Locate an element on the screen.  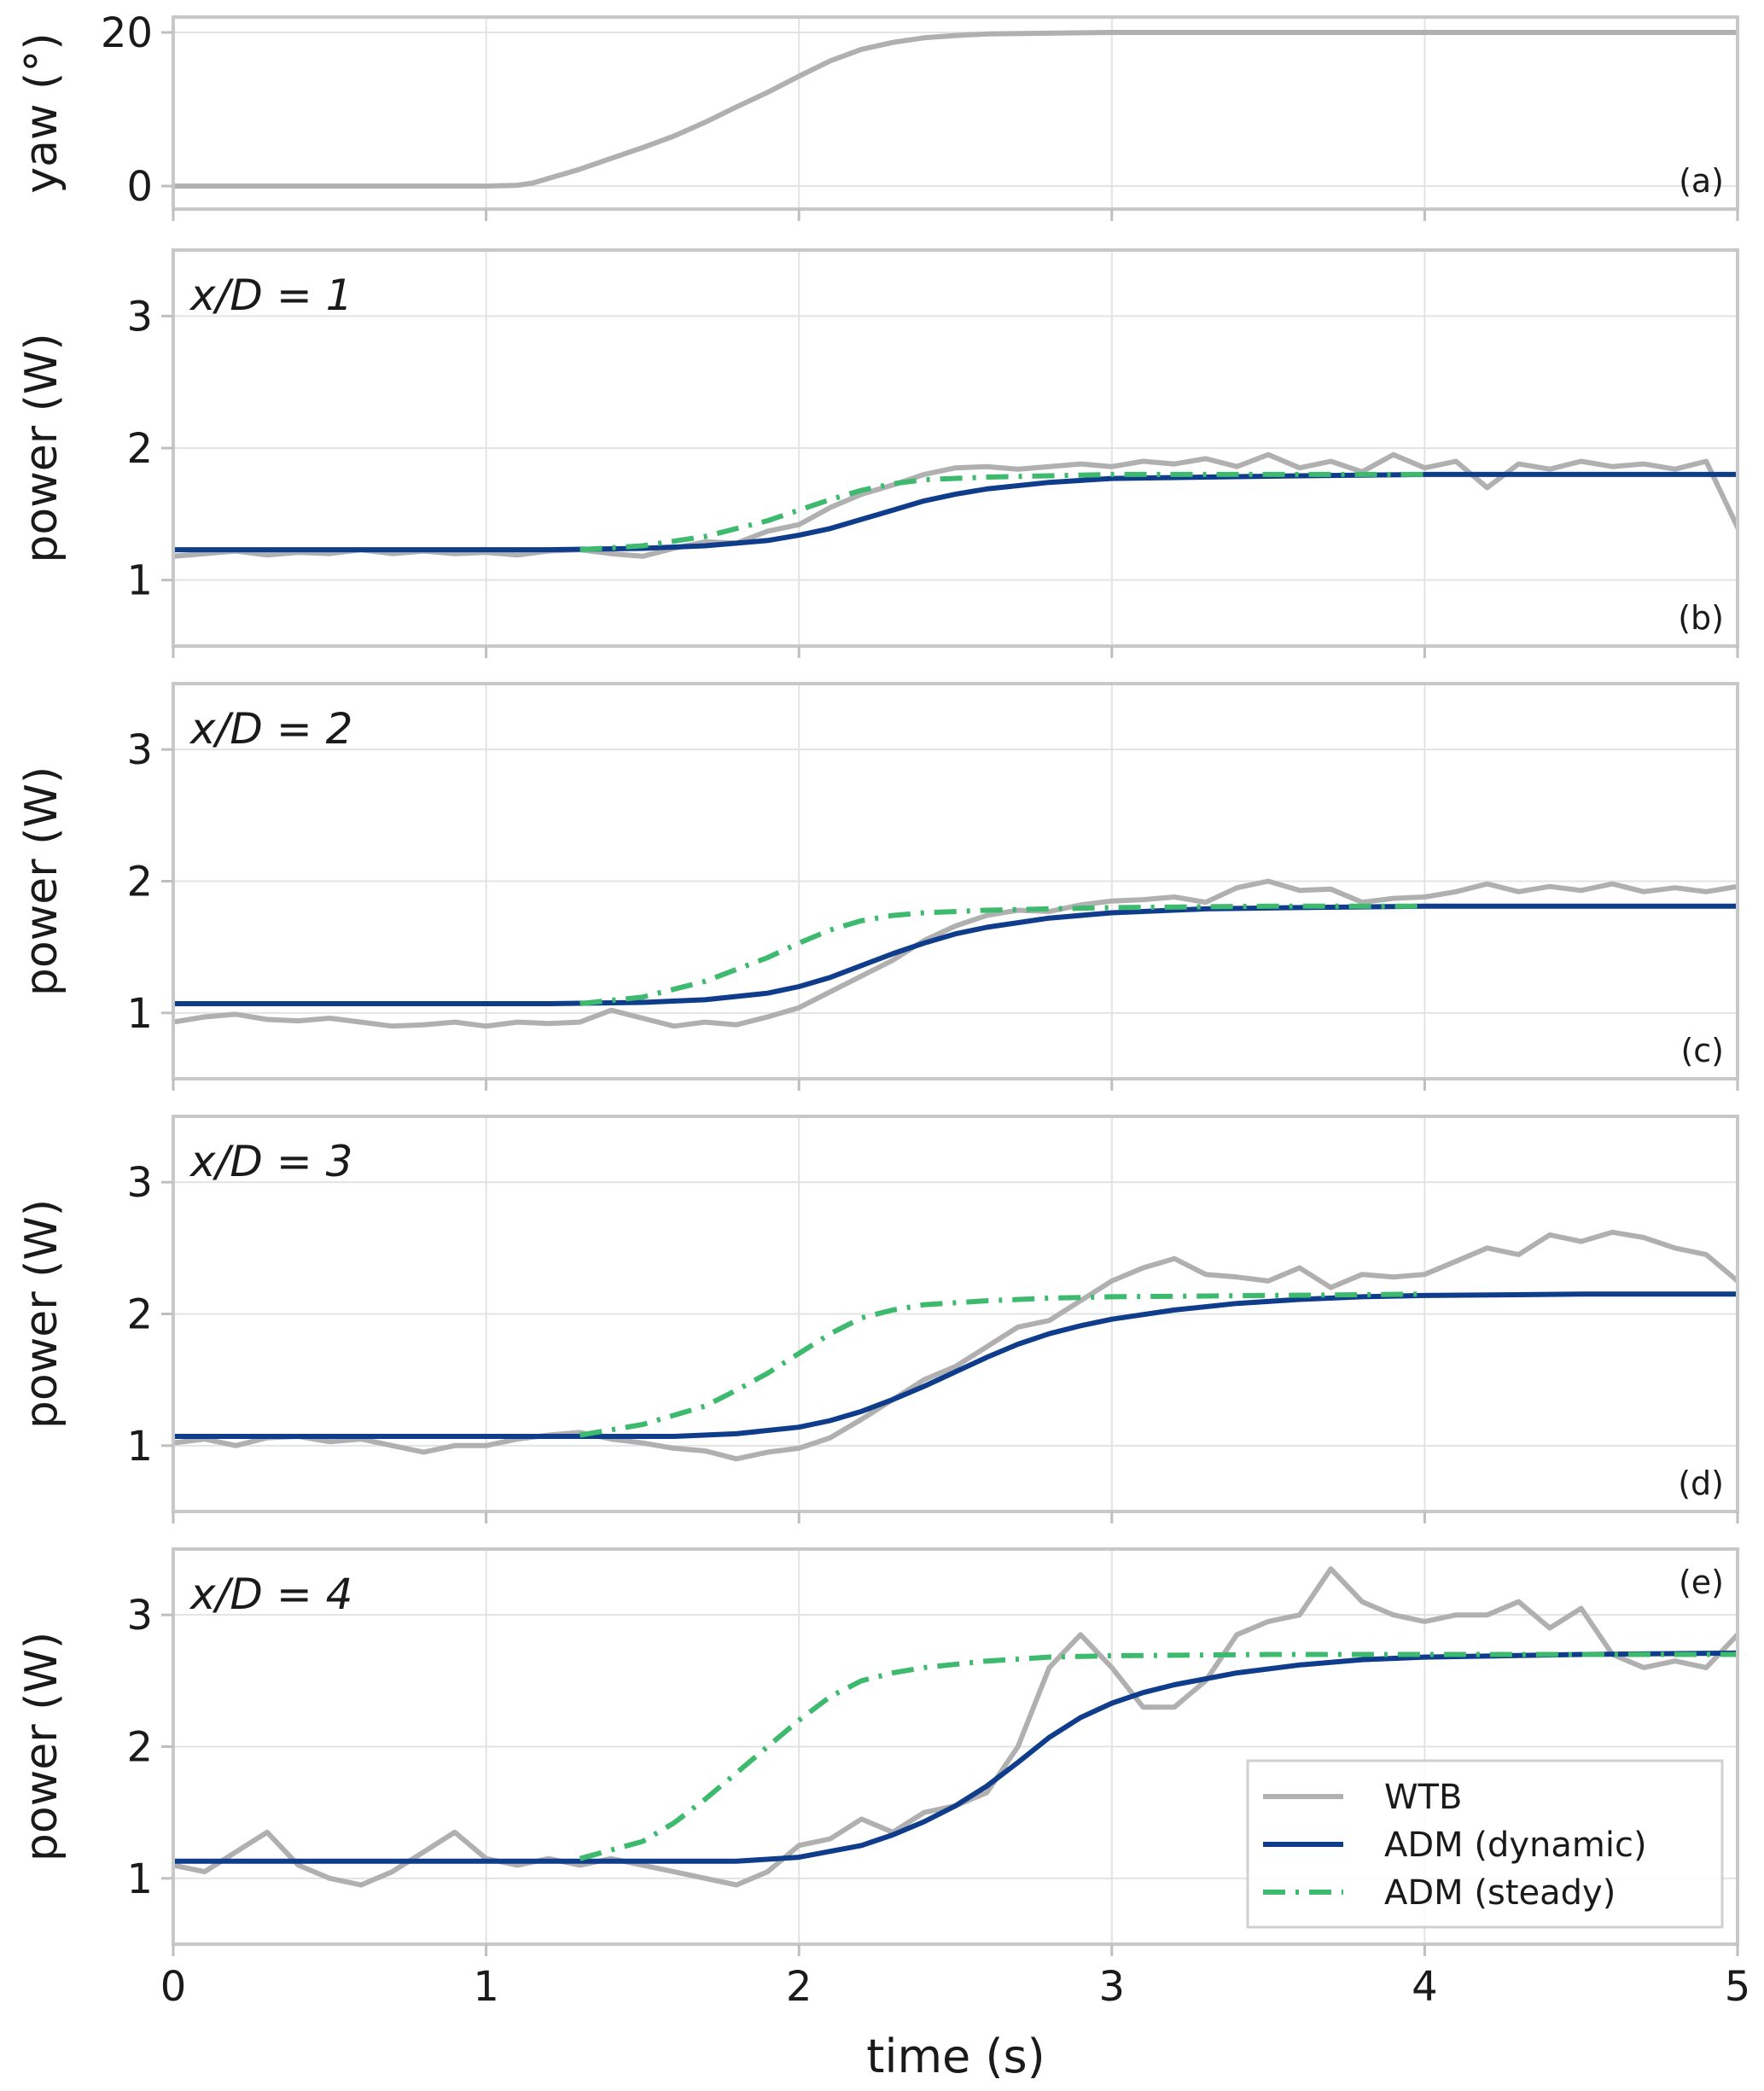
axes-frame is located at coordinates (955, 113).